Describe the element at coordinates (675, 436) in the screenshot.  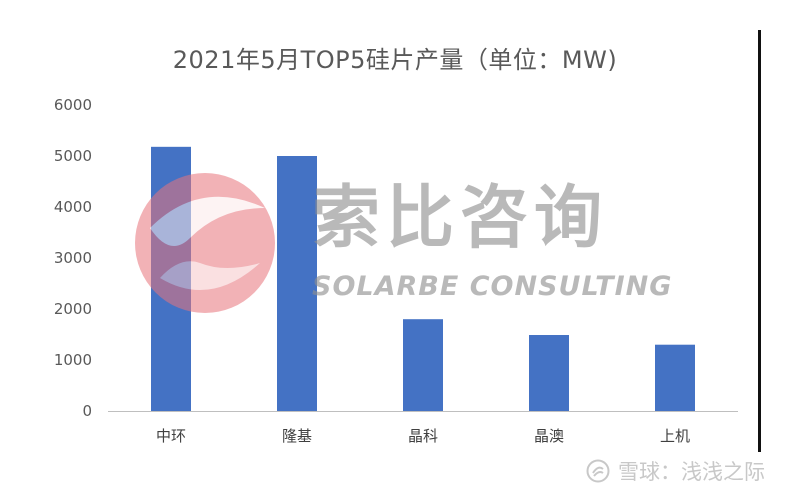
I see `x-category-label: 上机` at that location.